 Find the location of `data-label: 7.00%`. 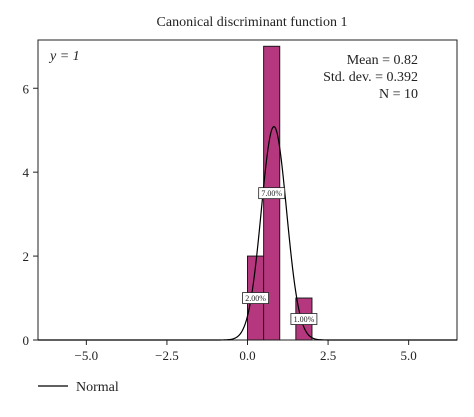

data-label: 7.00% is located at coordinates (271, 193).